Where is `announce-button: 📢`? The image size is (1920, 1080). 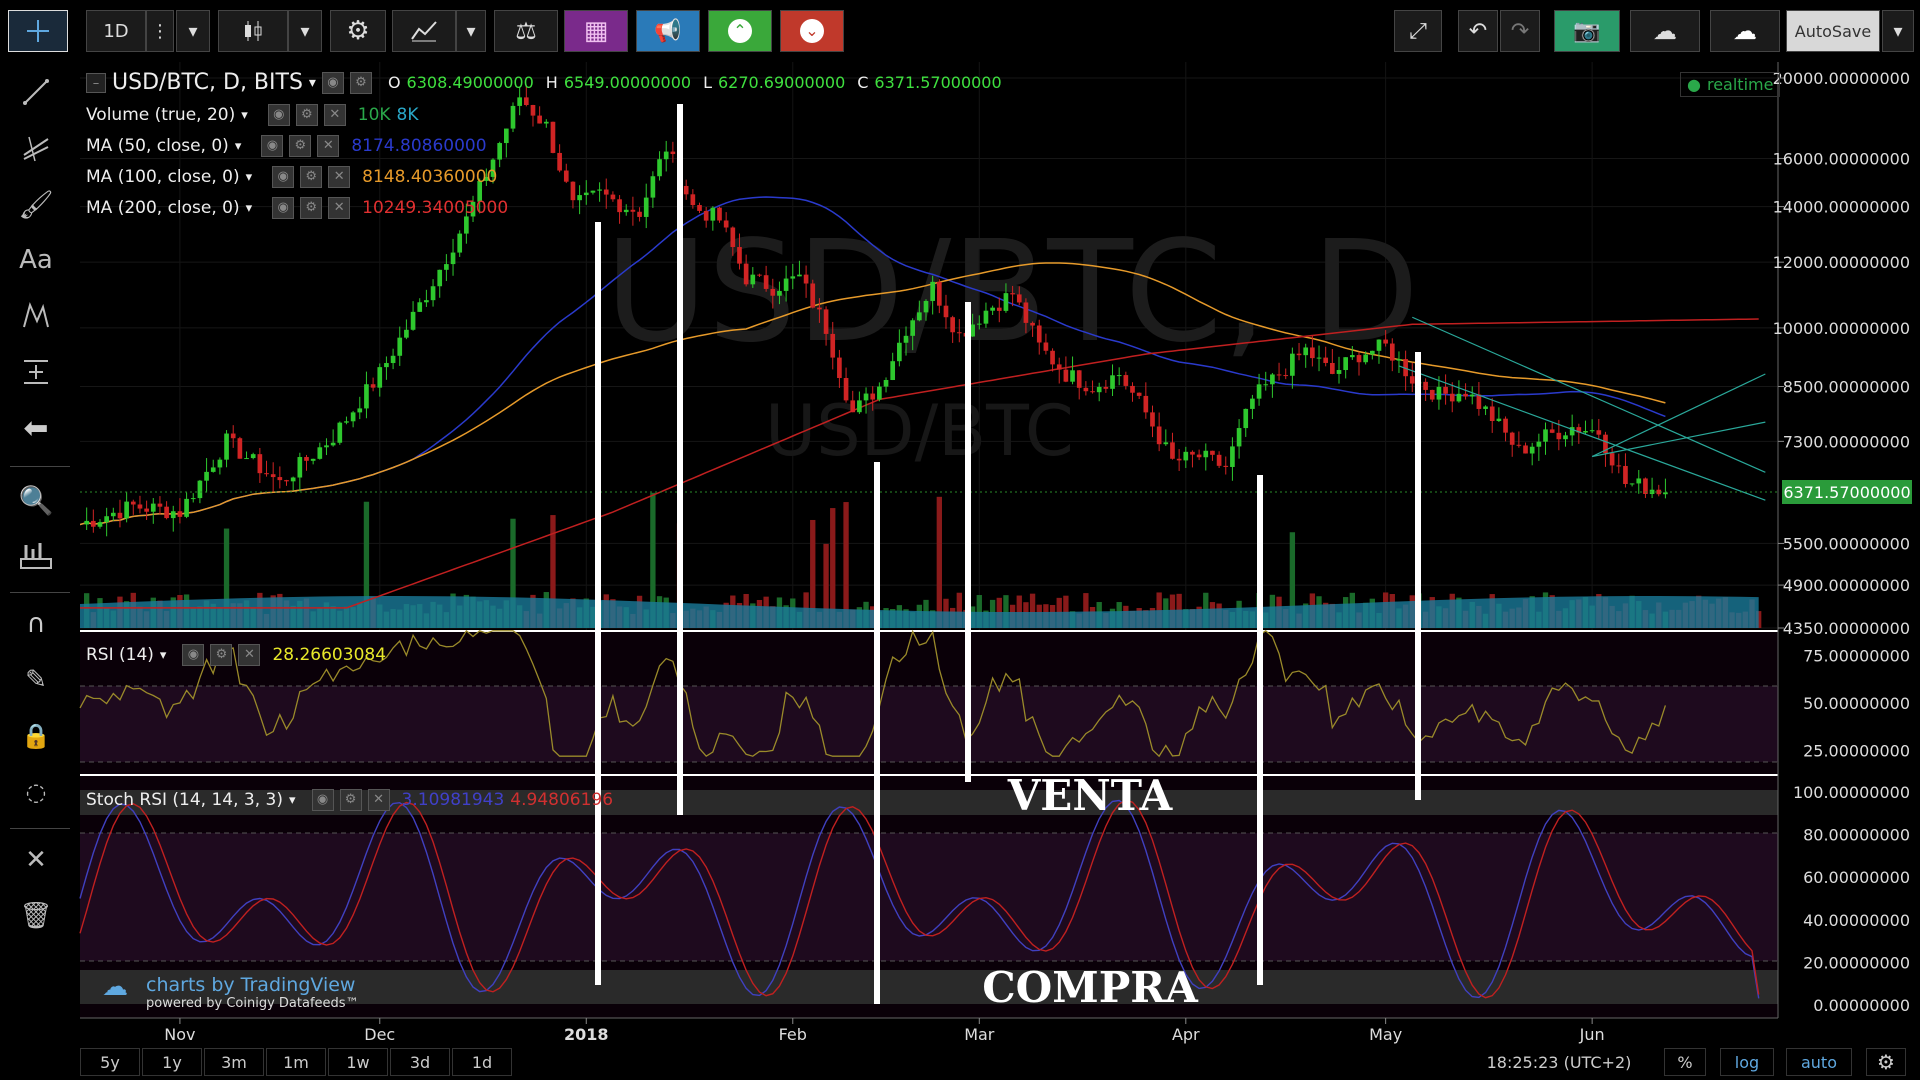
announce-button: 📢 is located at coordinates (668, 31).